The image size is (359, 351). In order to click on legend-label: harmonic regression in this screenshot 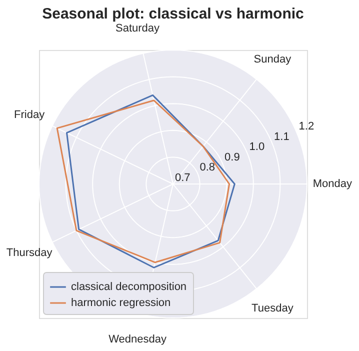, I will do `click(121, 303)`.